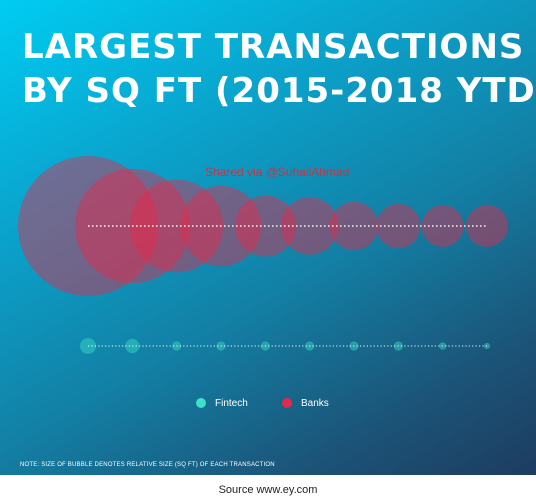  I want to click on chart-title-line-2: BY SQ FT (2015-2018 YTD), so click(279, 91).